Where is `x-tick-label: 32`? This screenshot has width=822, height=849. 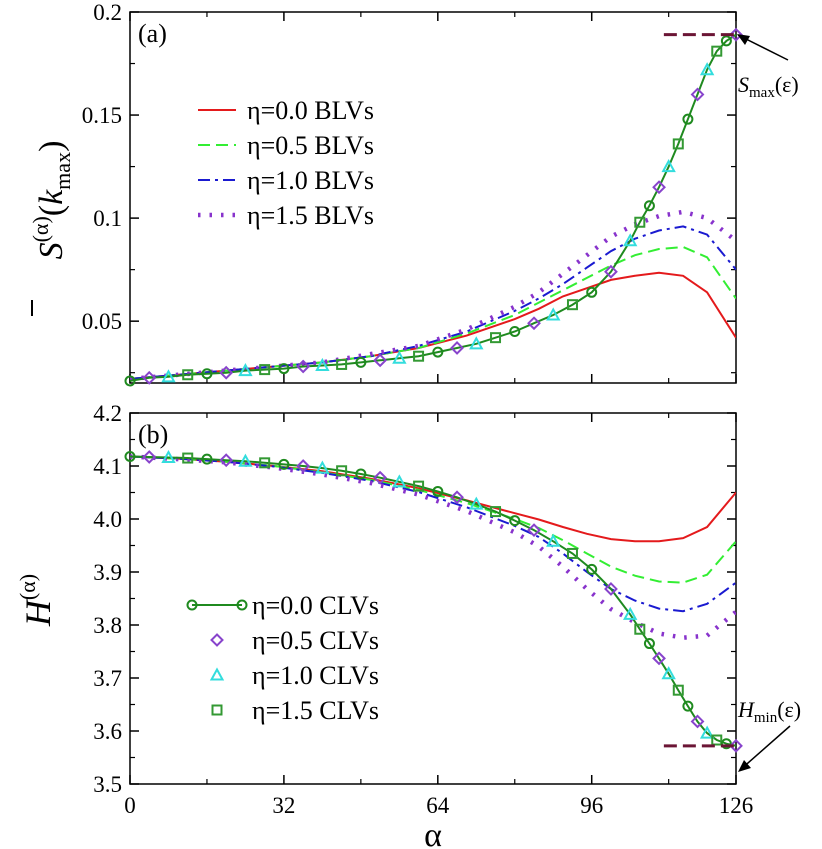
x-tick-label: 32 is located at coordinates (283, 805).